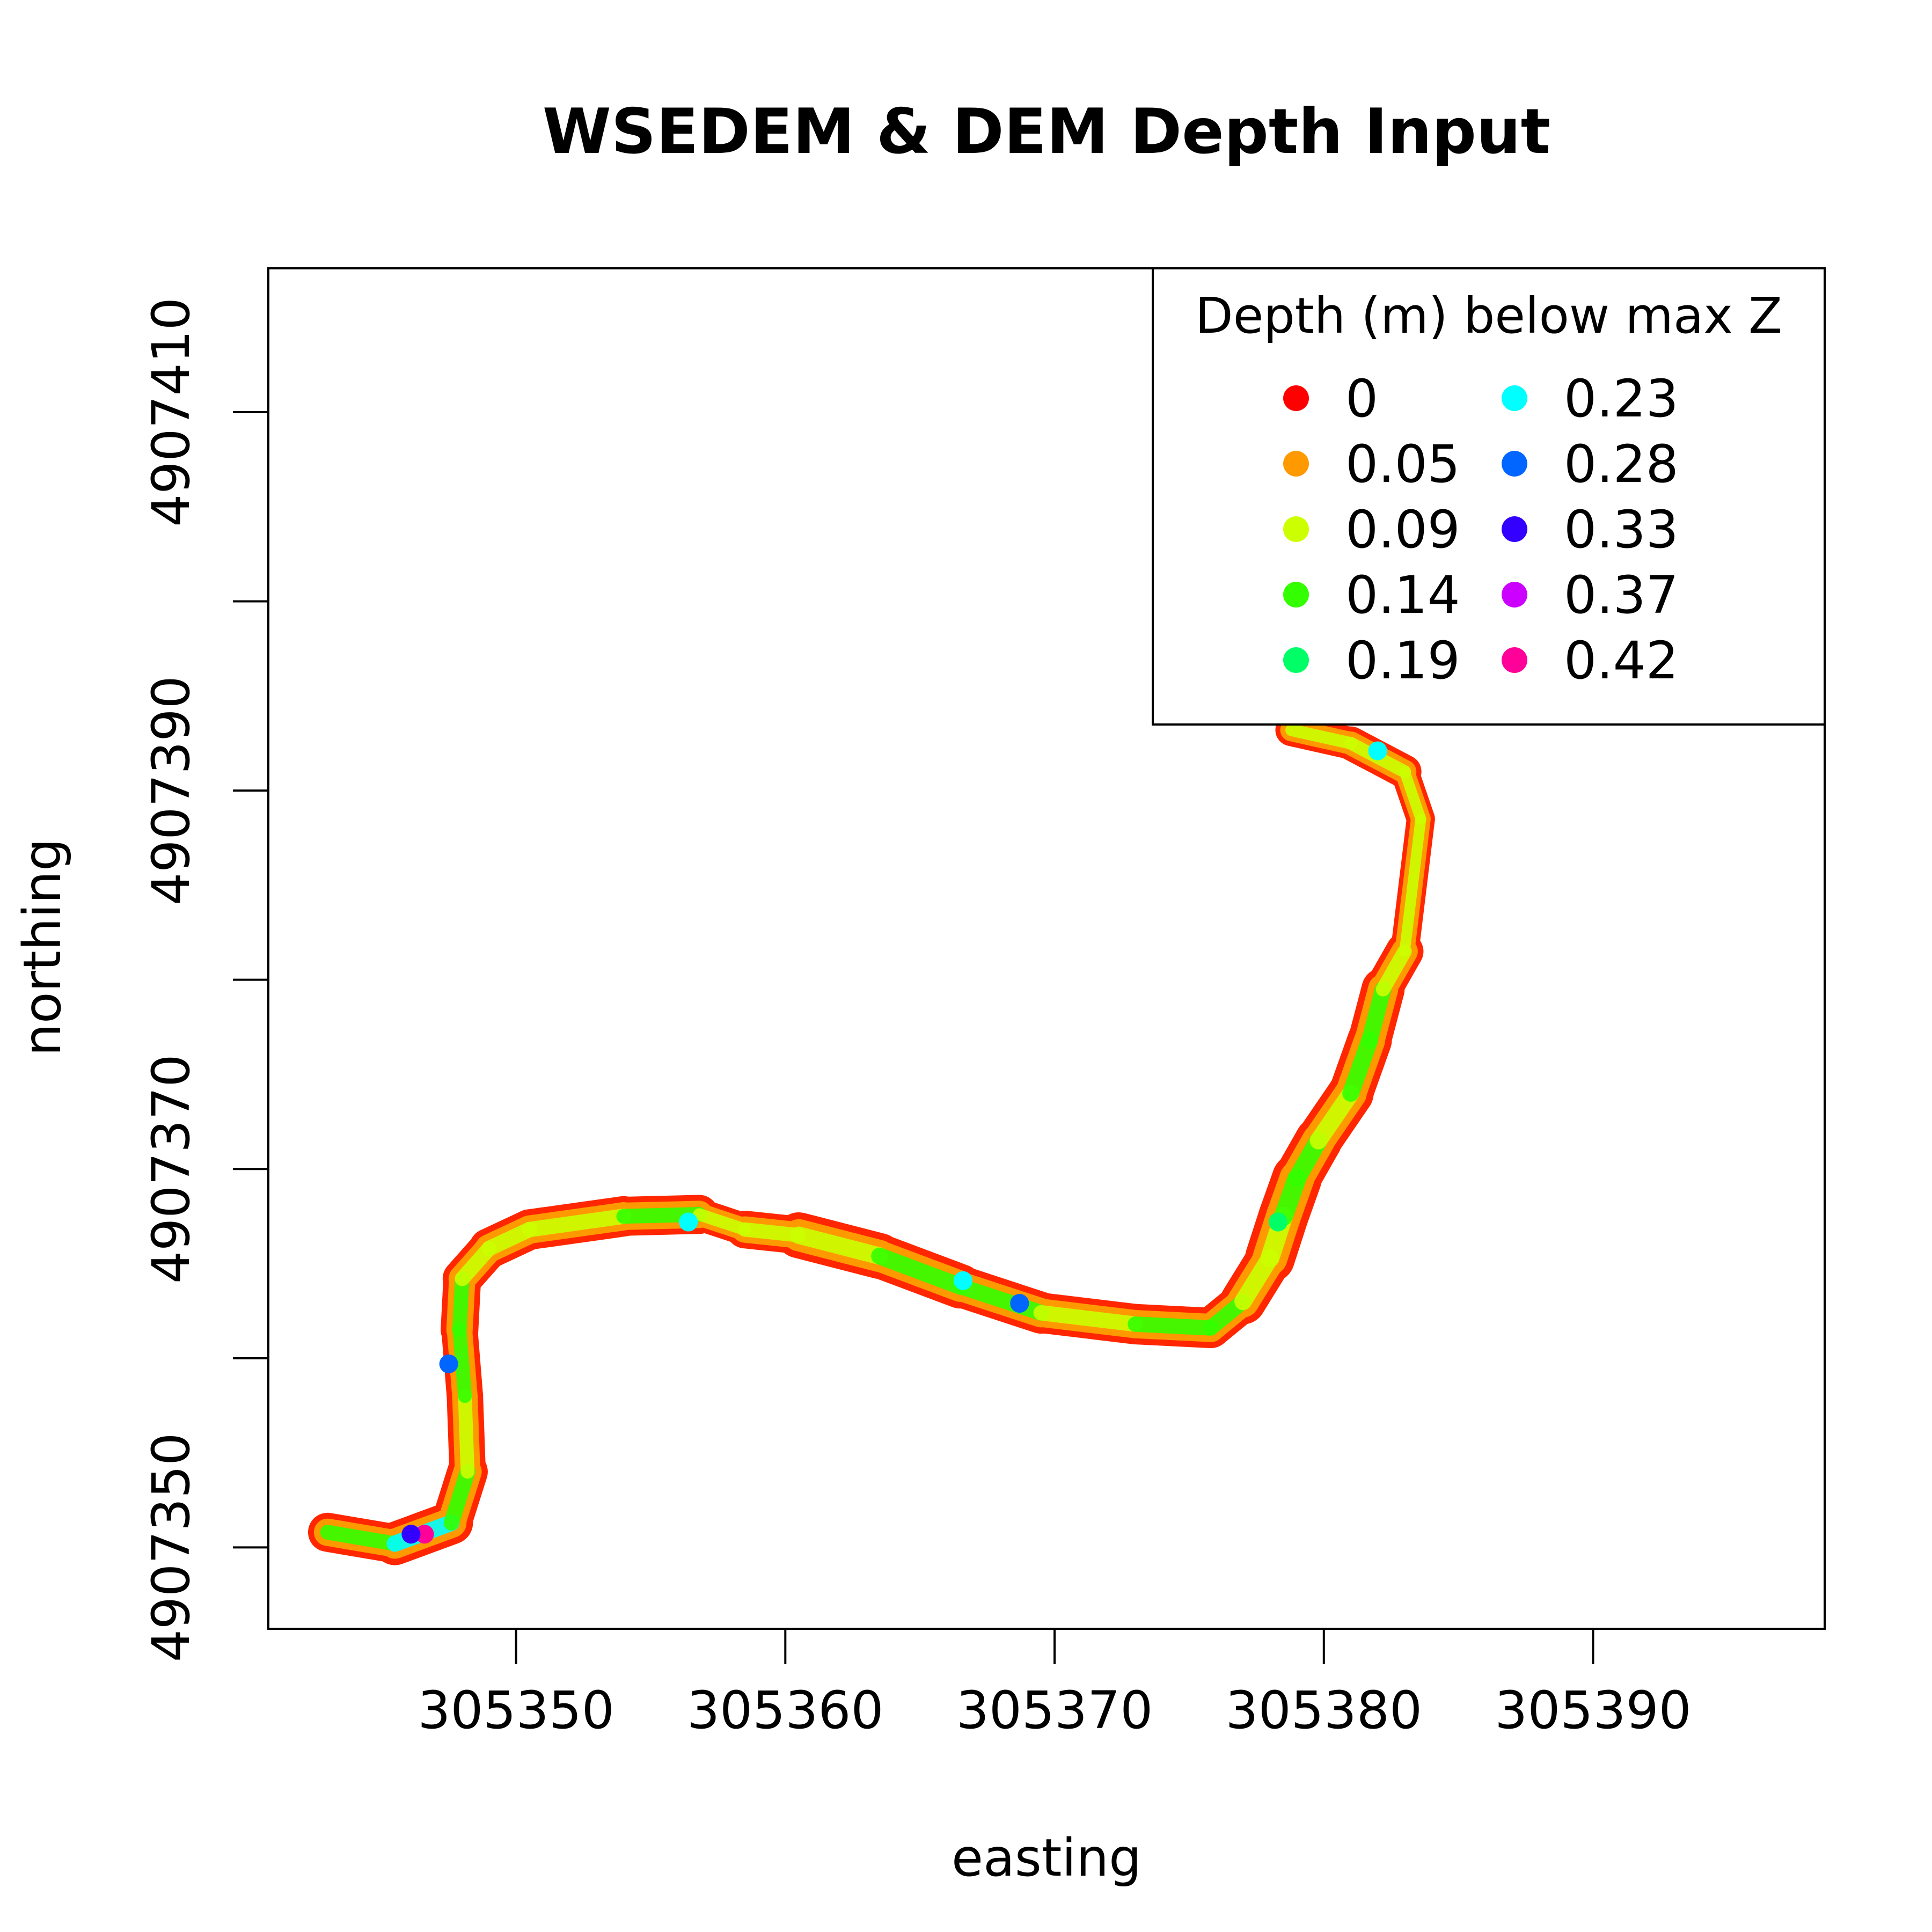 The height and width of the screenshot is (1932, 1932). I want to click on legend-label: 0.42, so click(1621, 661).